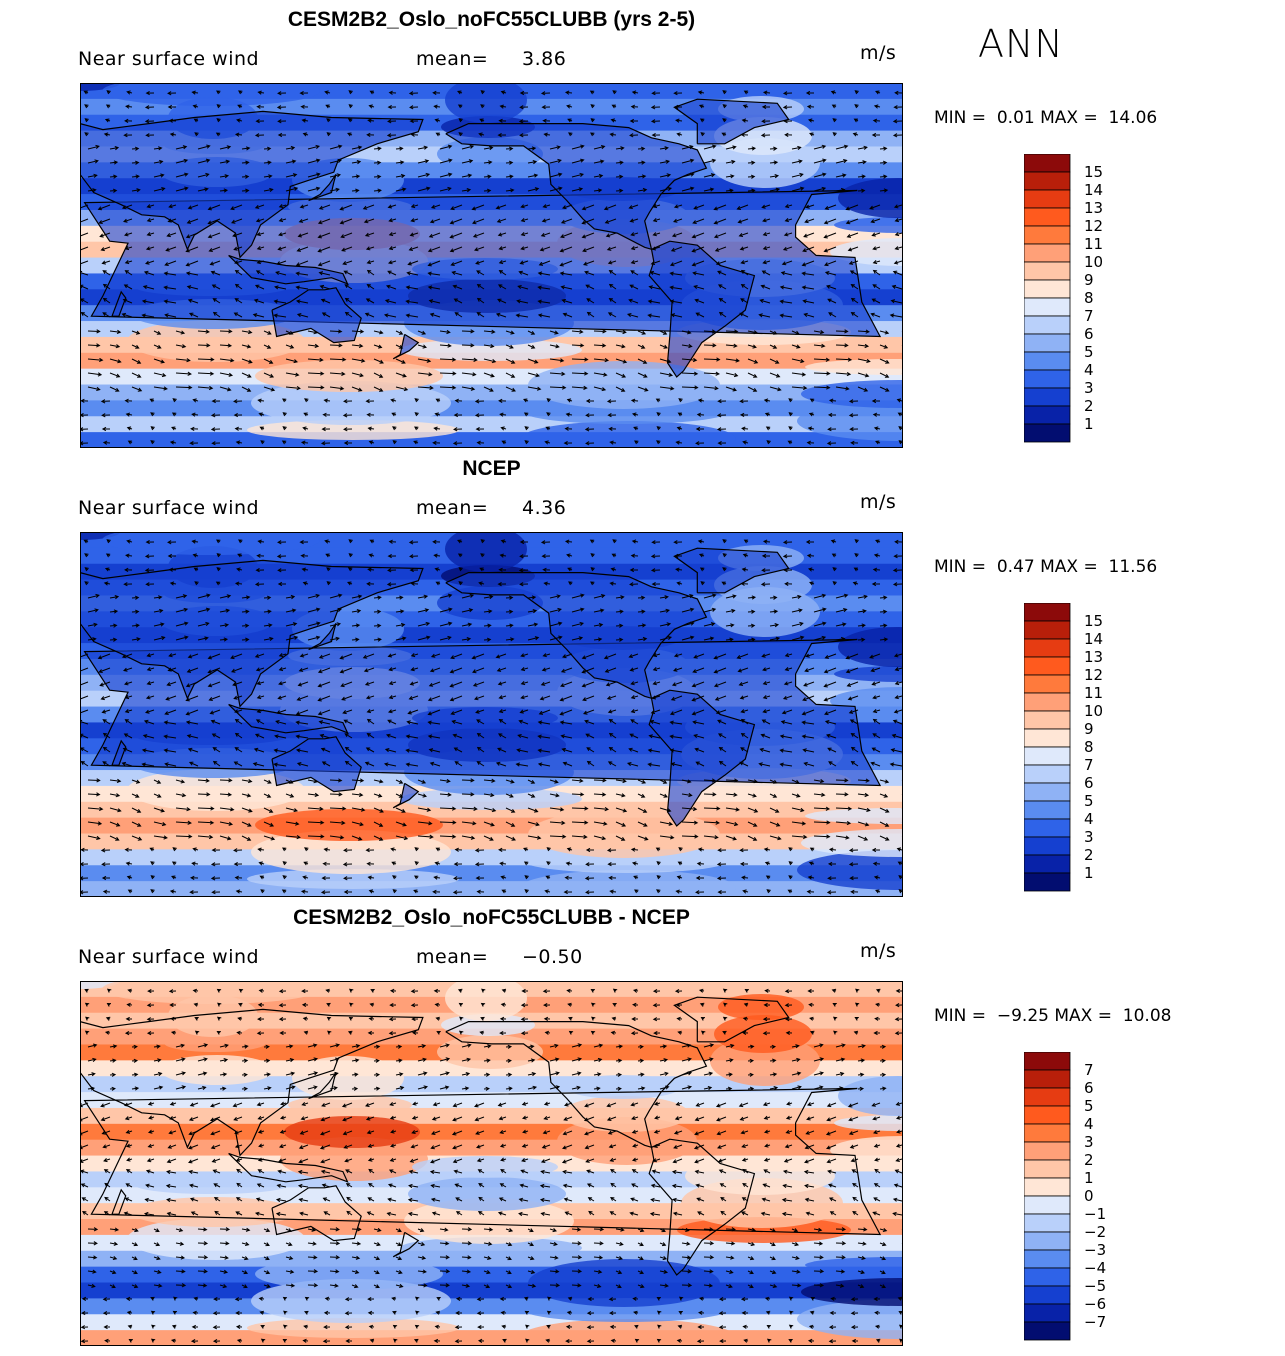 The image size is (1285, 1356). I want to click on colorbar-tick-label: 1, so click(1089, 1178).